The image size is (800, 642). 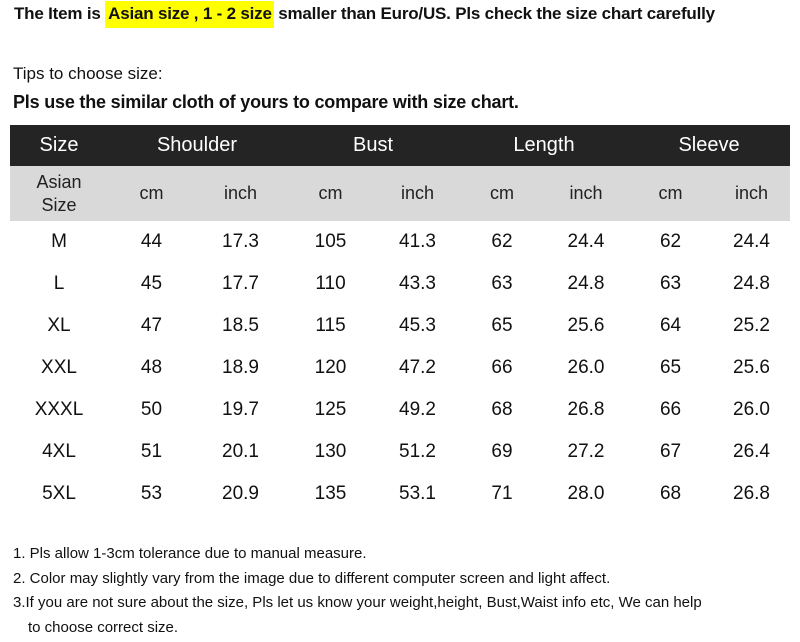 What do you see at coordinates (670, 325) in the screenshot?
I see `cell-sleeve-cm: 64` at bounding box center [670, 325].